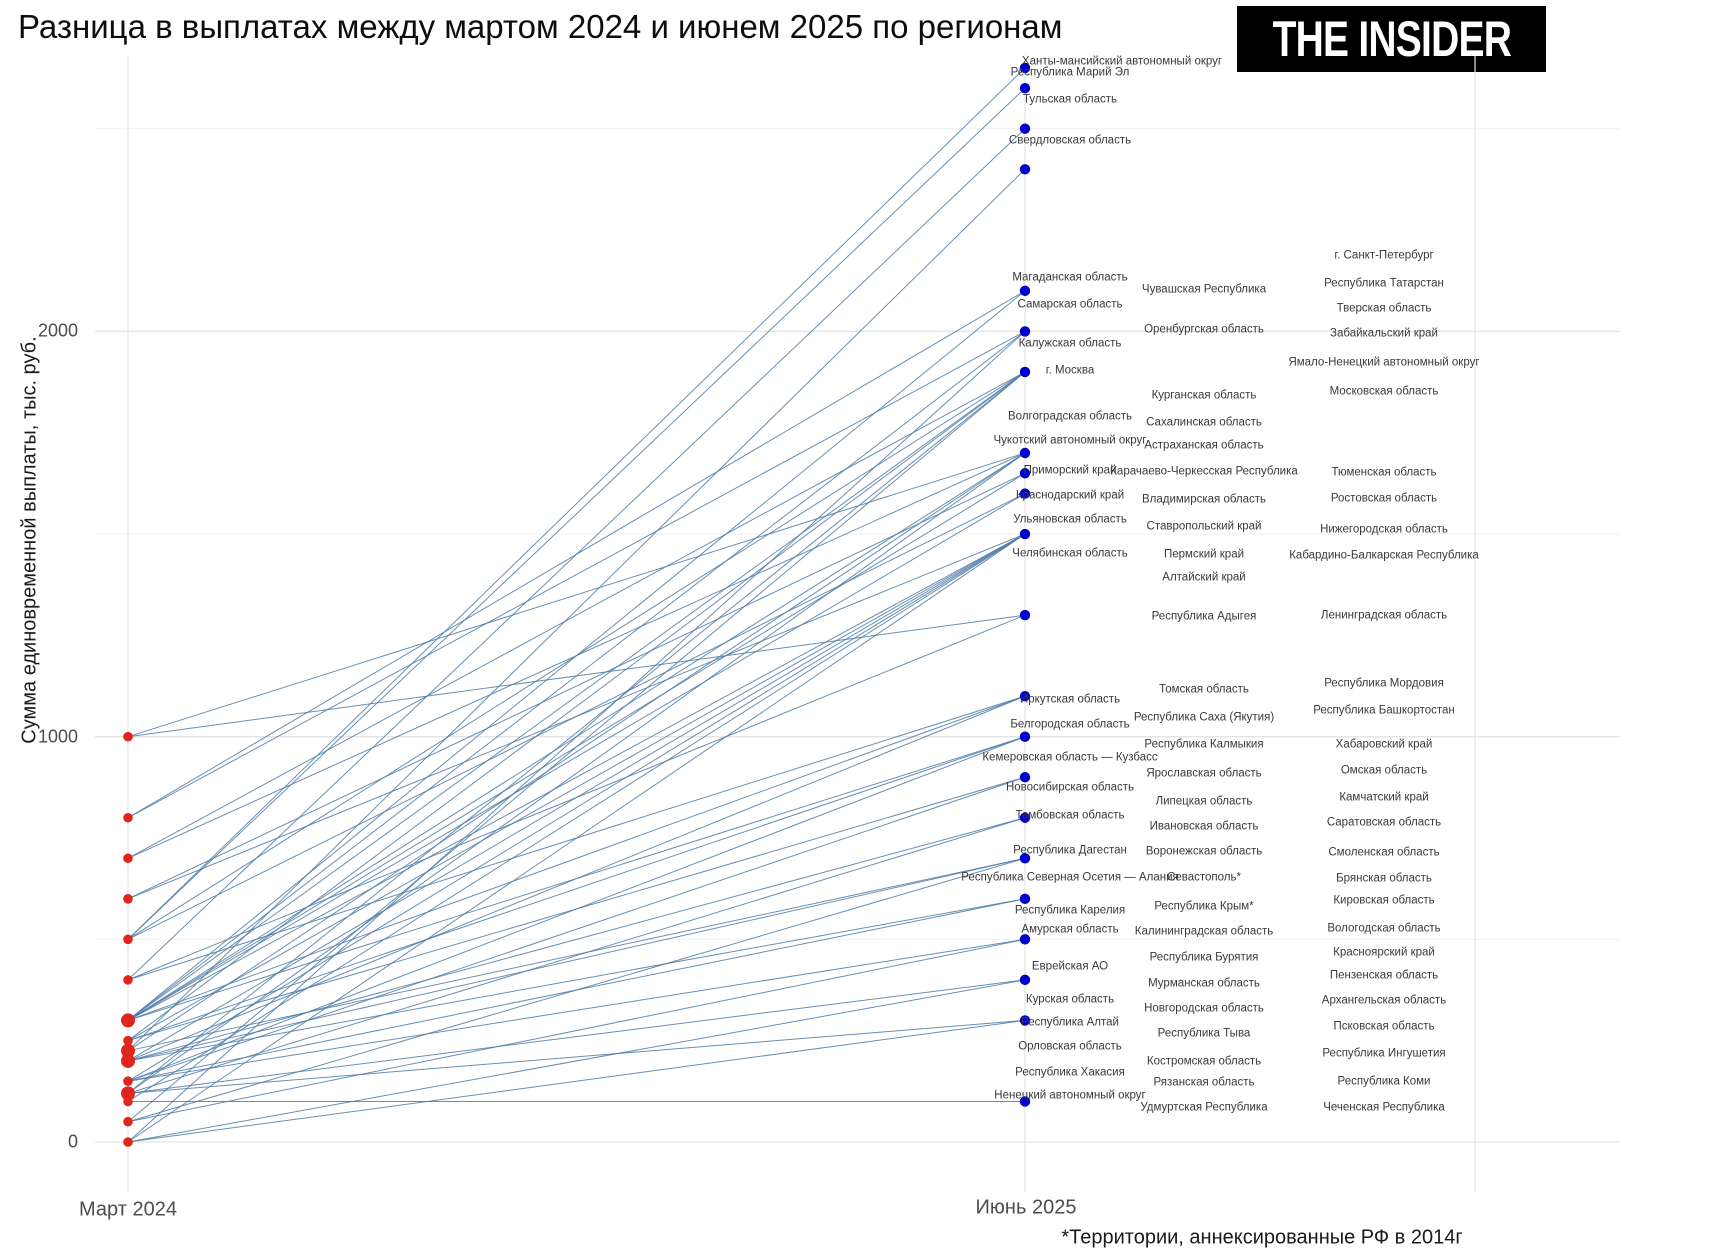 Image resolution: width=1732 pixels, height=1260 pixels. I want to click on region-label: Республика Алтай, so click(1070, 1022).